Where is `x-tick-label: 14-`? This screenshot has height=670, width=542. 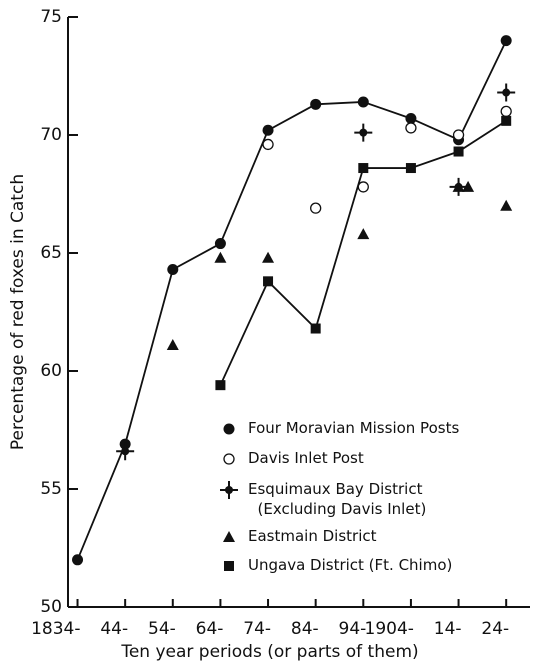 x-tick-label: 14- is located at coordinates (448, 629).